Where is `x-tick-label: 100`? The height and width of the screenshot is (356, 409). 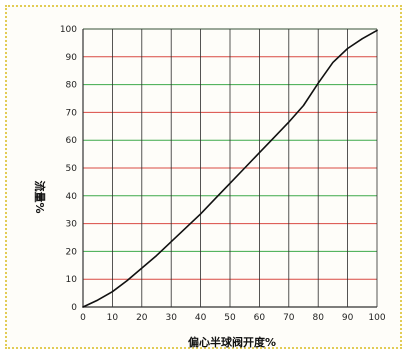 x-tick-label: 100 is located at coordinates (376, 318).